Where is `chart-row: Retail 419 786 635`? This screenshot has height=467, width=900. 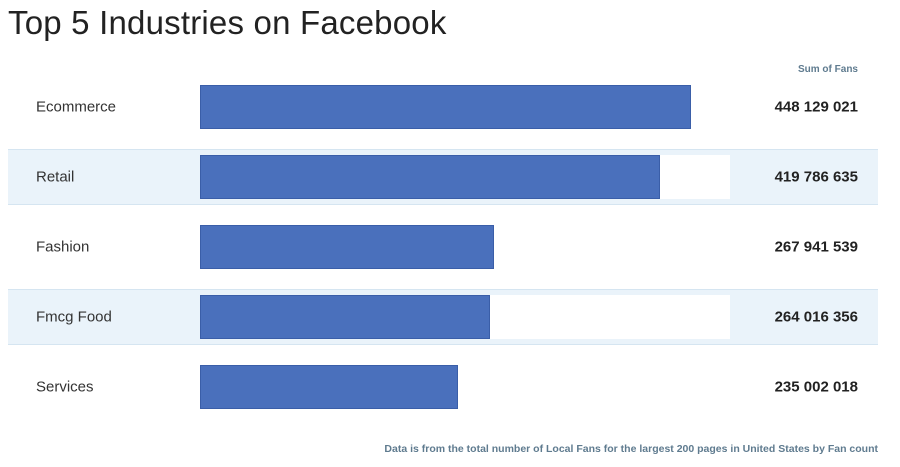
chart-row: Retail 419 786 635 is located at coordinates (443, 177).